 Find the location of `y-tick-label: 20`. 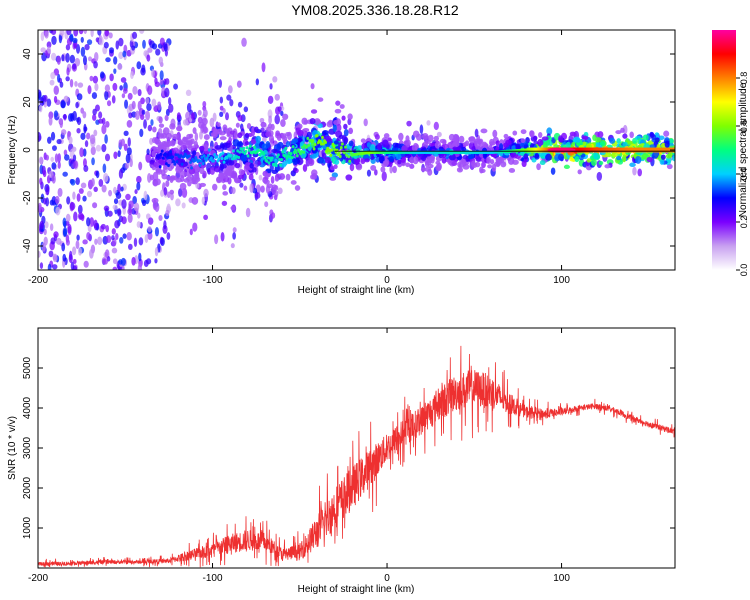

y-tick-label: 20 is located at coordinates (27, 102).